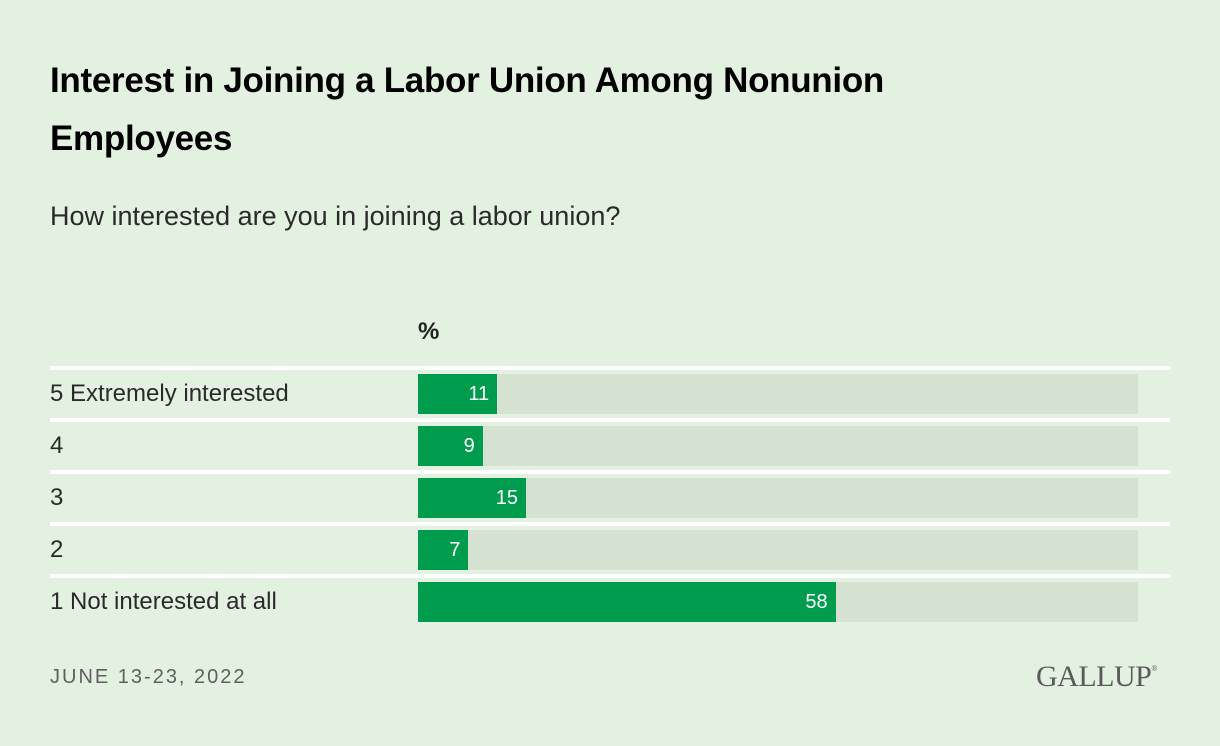  What do you see at coordinates (778, 498) in the screenshot?
I see `bar-track: 15` at bounding box center [778, 498].